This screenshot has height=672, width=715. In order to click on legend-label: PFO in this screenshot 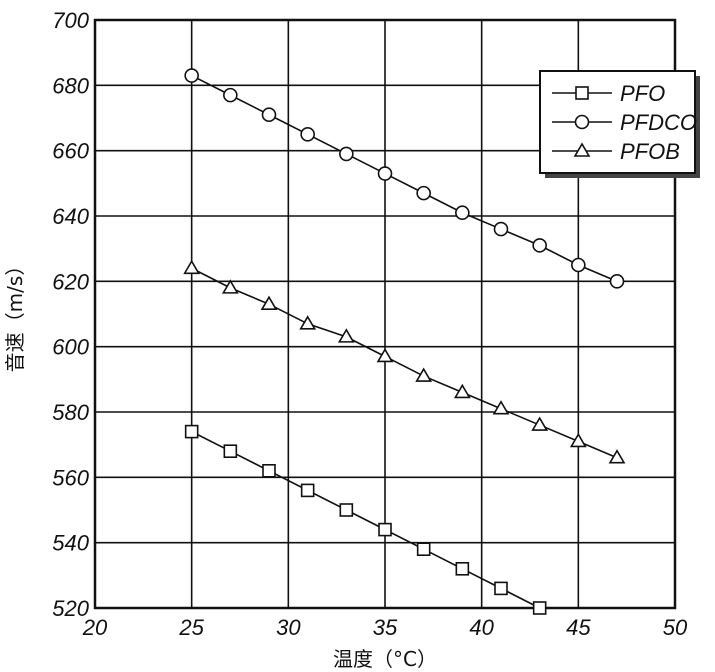, I will do `click(642, 93)`.